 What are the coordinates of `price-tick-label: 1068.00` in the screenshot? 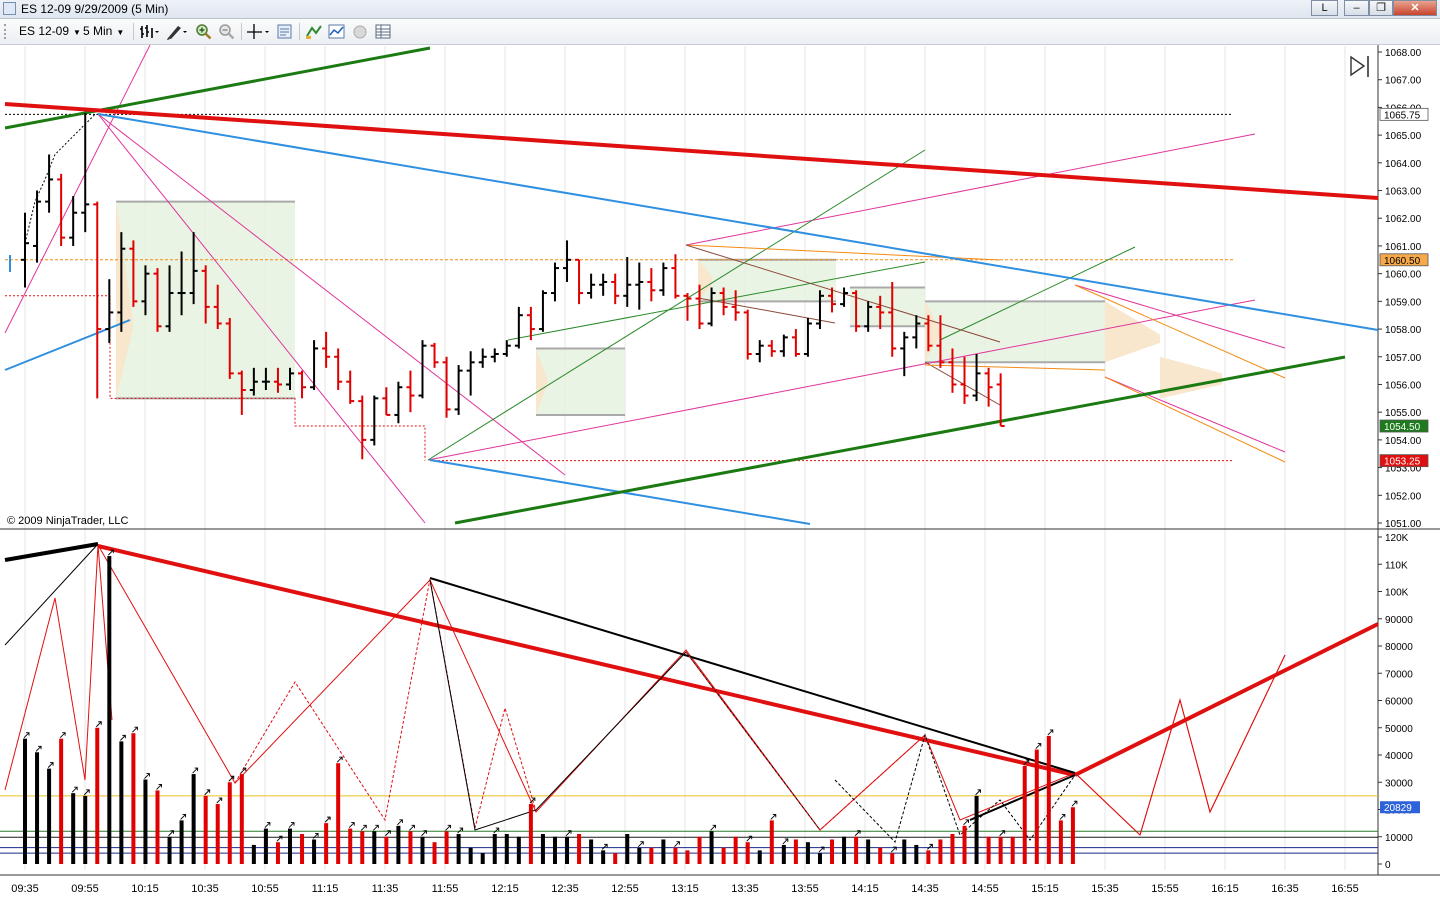 It's located at (1403, 53).